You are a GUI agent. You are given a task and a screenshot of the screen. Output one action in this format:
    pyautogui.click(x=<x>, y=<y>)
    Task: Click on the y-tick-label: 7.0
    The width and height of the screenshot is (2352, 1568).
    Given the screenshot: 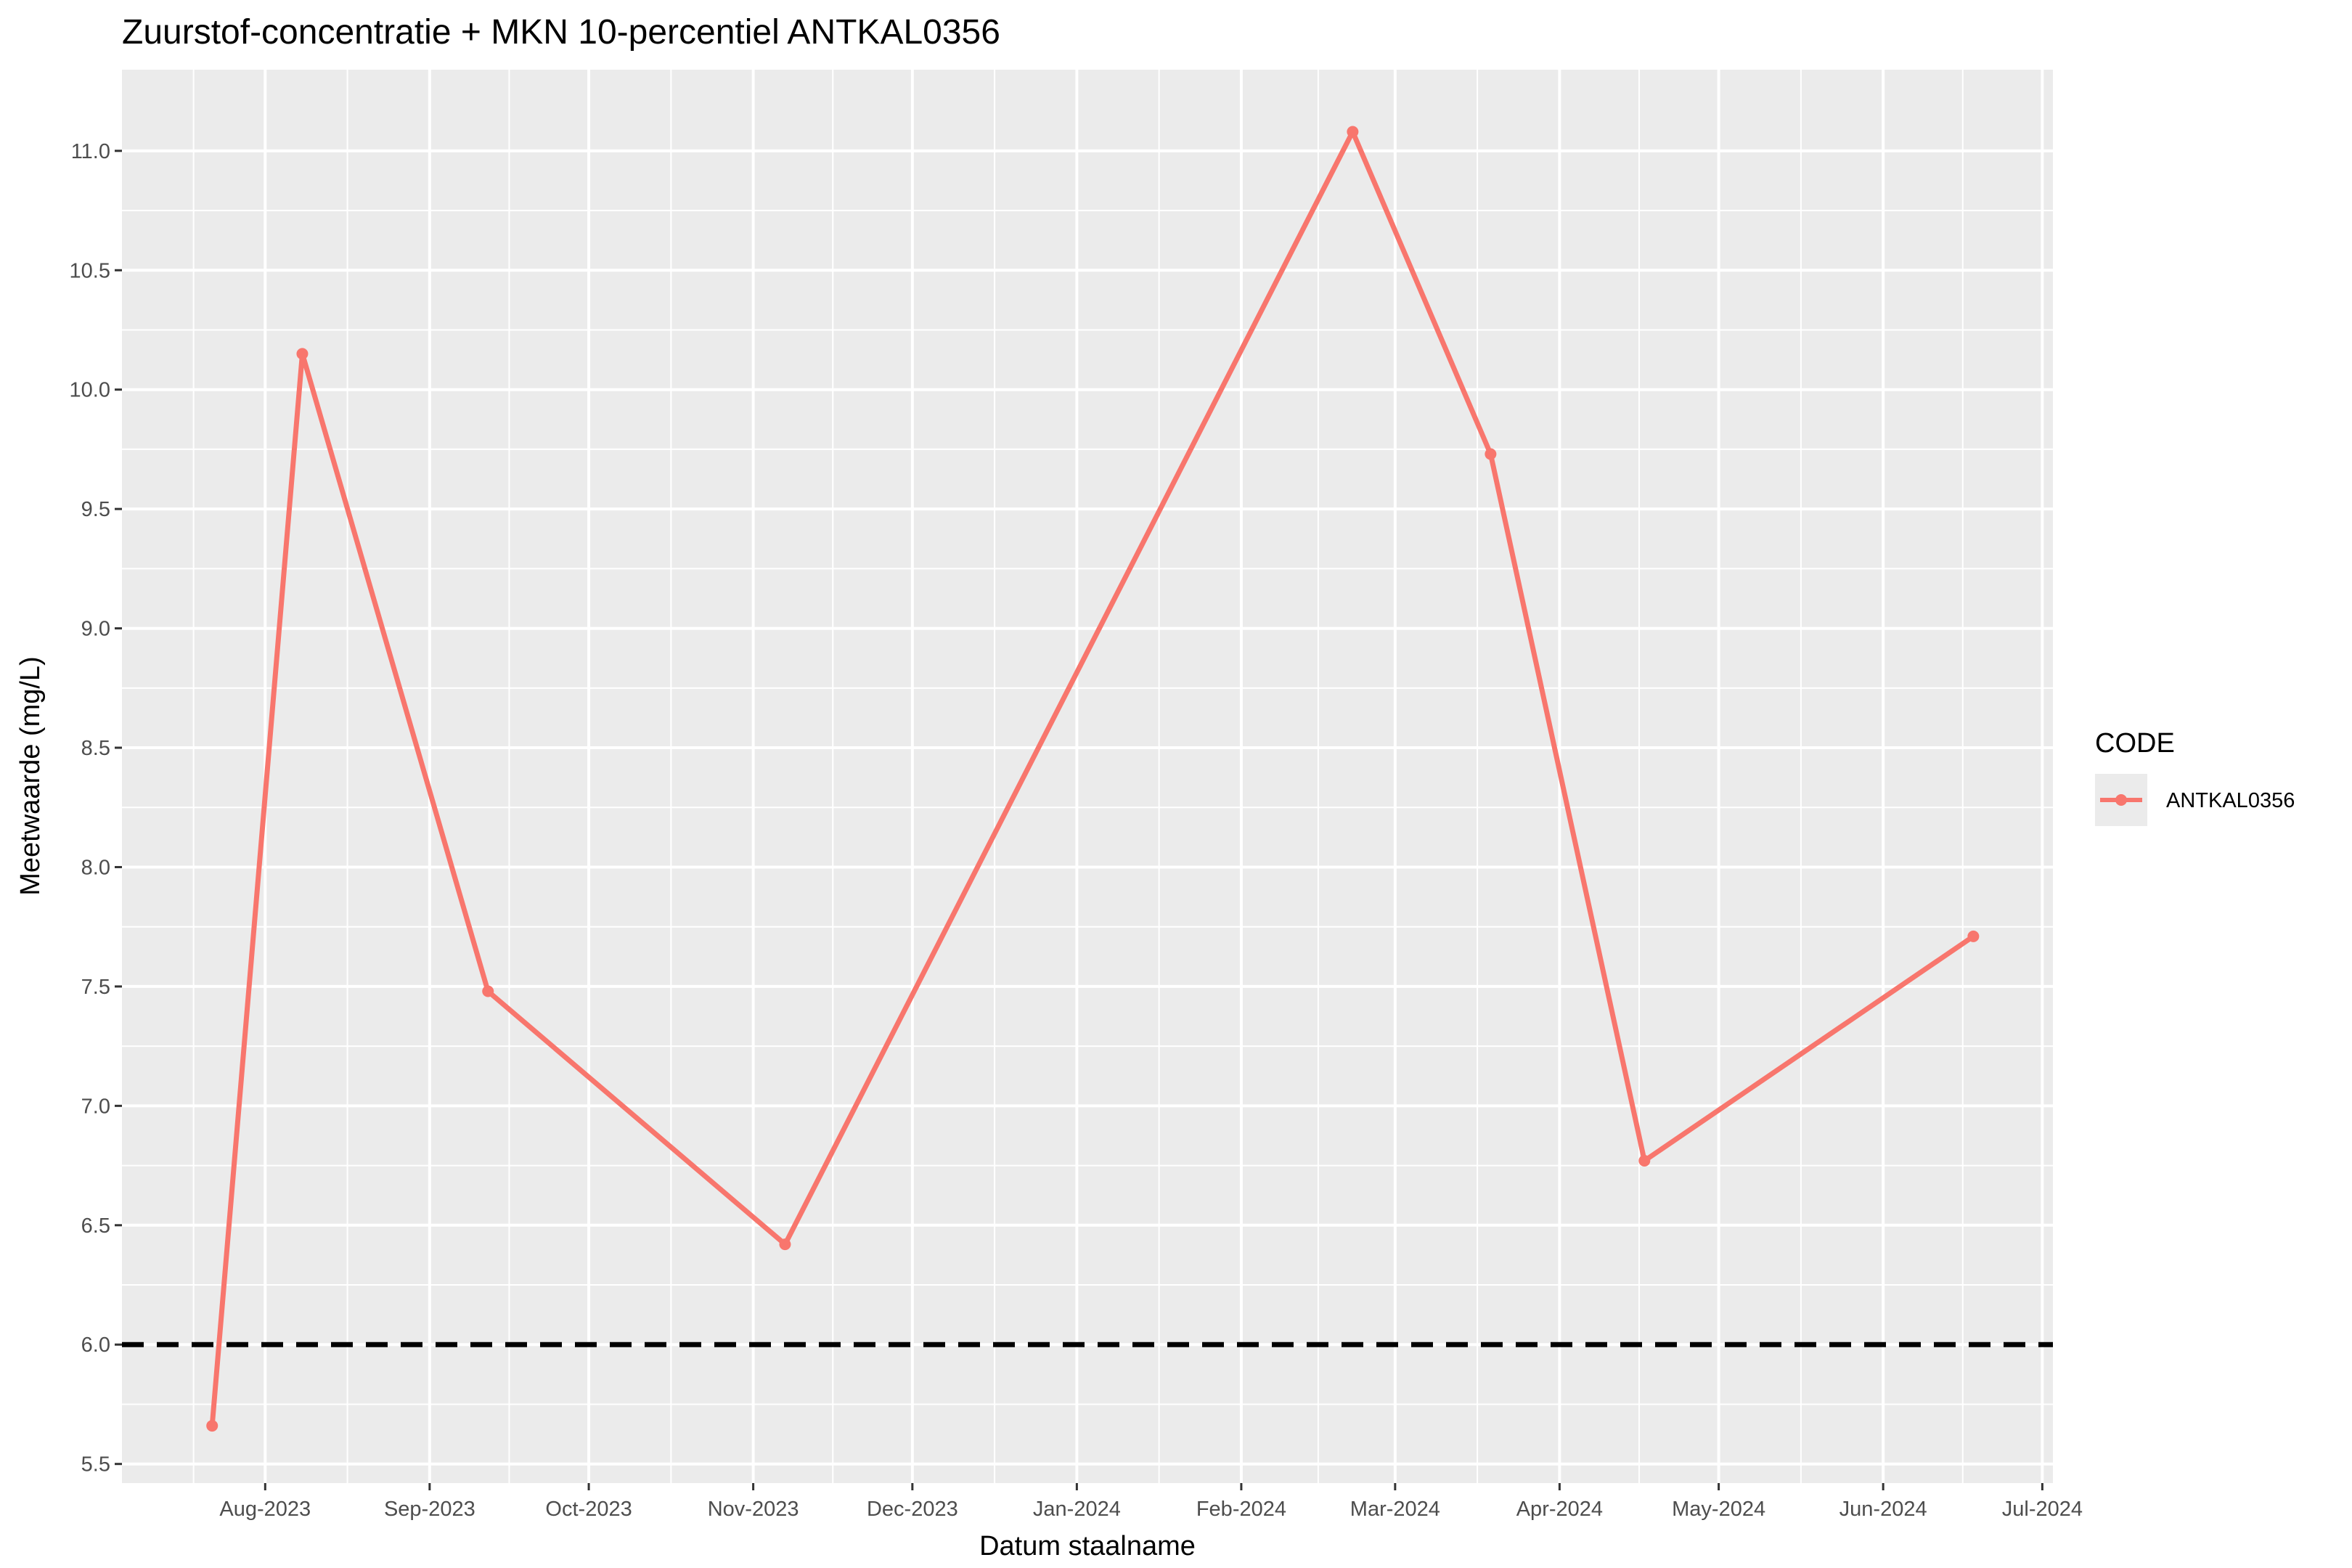 What is the action you would take?
    pyautogui.click(x=96, y=1107)
    